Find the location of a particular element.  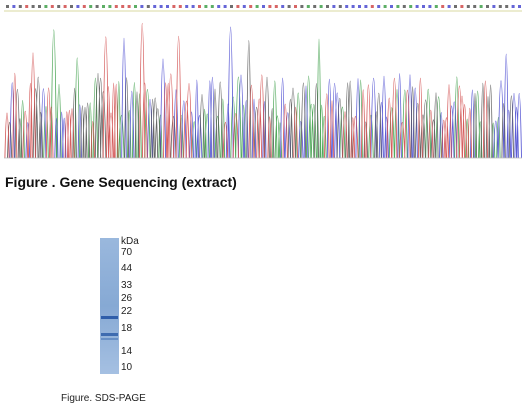

gel-lane-background is located at coordinates (109, 306).